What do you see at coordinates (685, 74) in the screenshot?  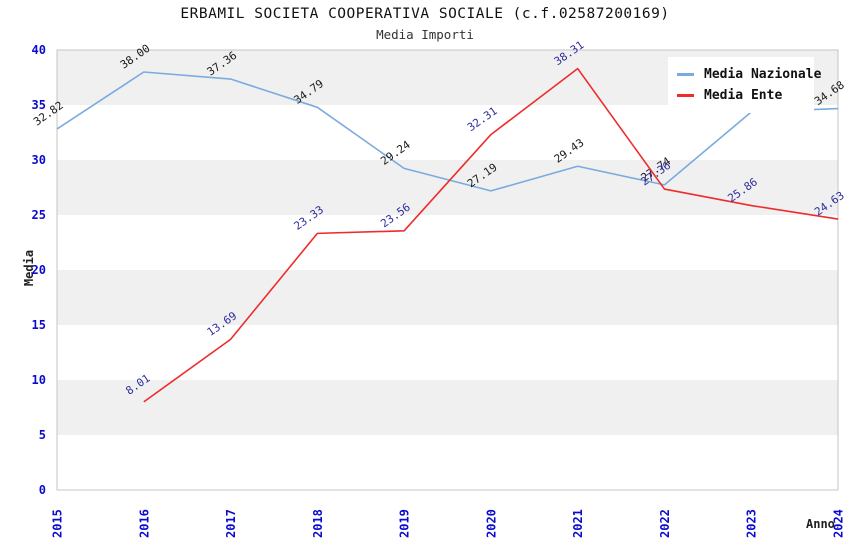 I see `legend-line-swatch-nazionale` at bounding box center [685, 74].